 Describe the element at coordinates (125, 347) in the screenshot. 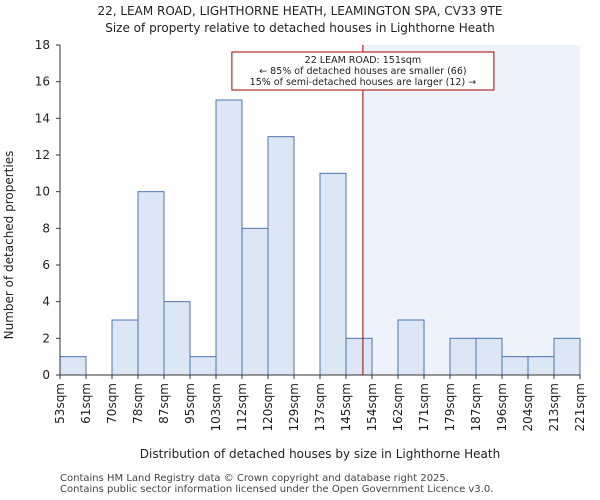

I see `bar-70sqm` at that location.